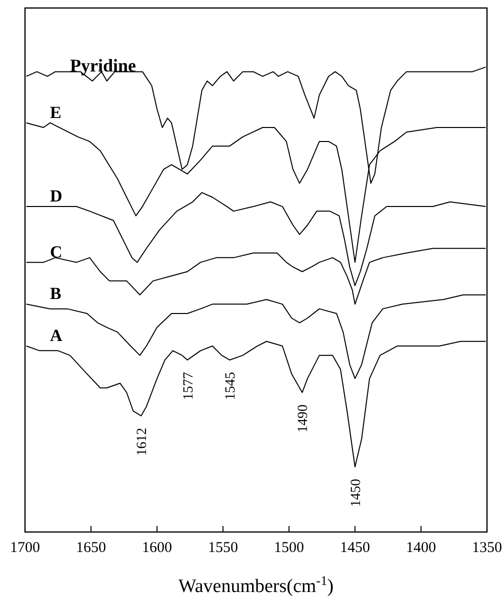  I want to click on x-tick-label: 1400, so click(421, 548).